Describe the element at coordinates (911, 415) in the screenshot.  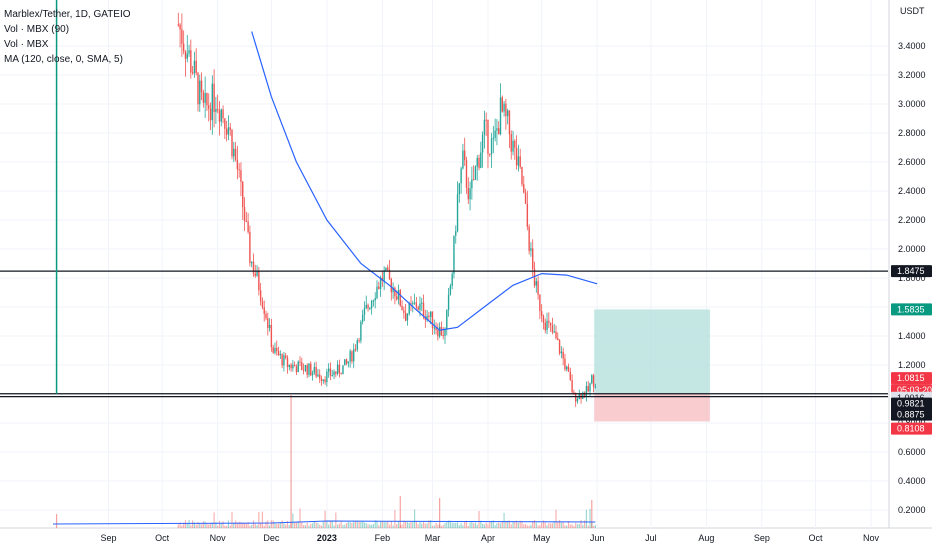
I see `price-badge-label: 0.8875` at that location.